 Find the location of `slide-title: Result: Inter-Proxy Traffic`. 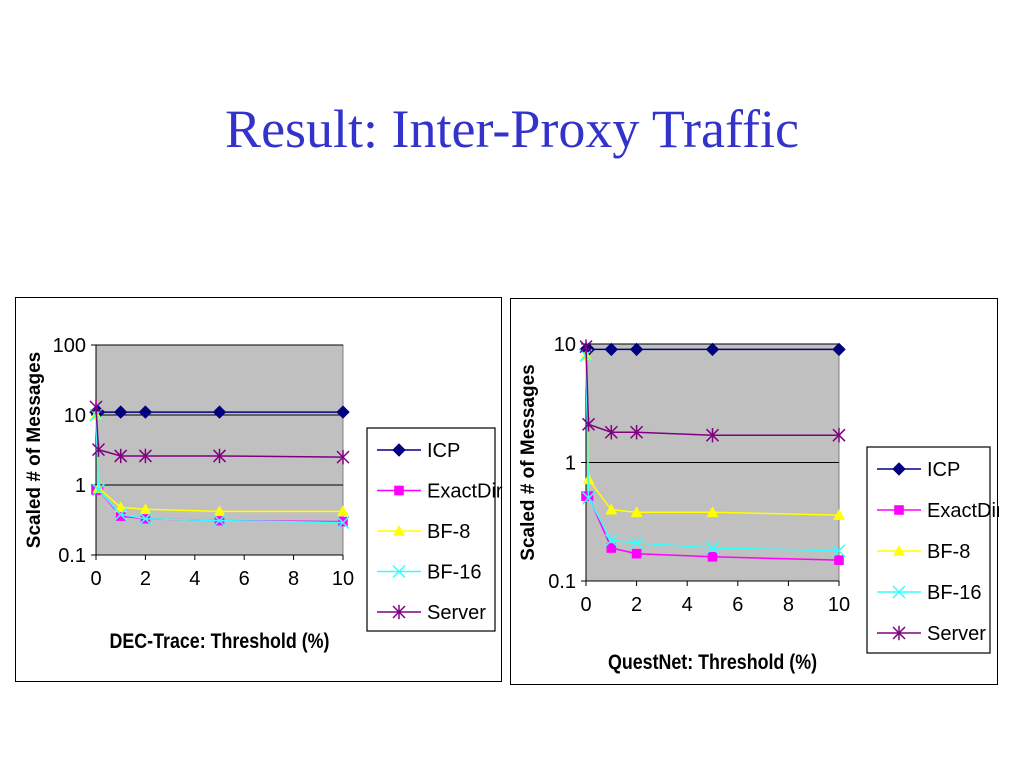

slide-title: Result: Inter-Proxy Traffic is located at coordinates (512, 129).